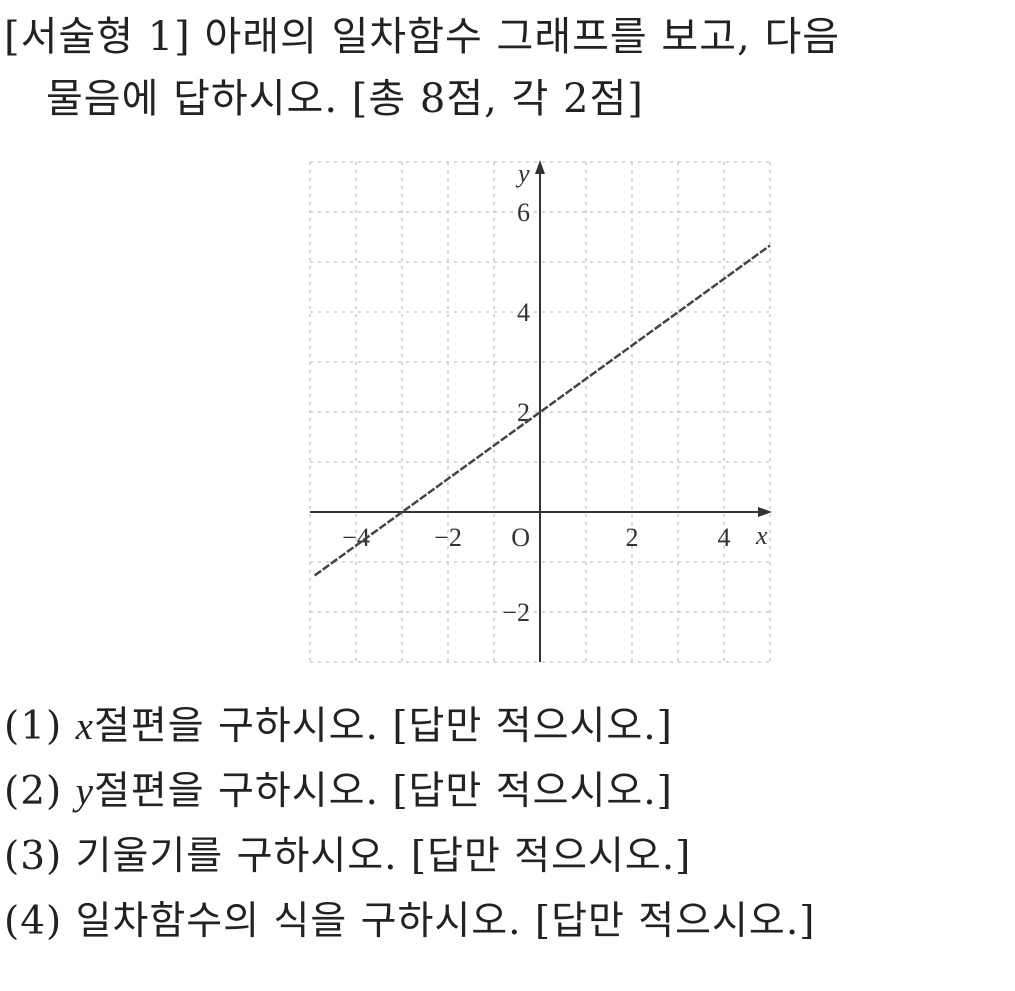 This screenshot has height=991, width=1015. What do you see at coordinates (422, 37) in the screenshot?
I see `problem-title: [서술형 1] 아래의 일차함수 그래프를 보고, 다음` at bounding box center [422, 37].